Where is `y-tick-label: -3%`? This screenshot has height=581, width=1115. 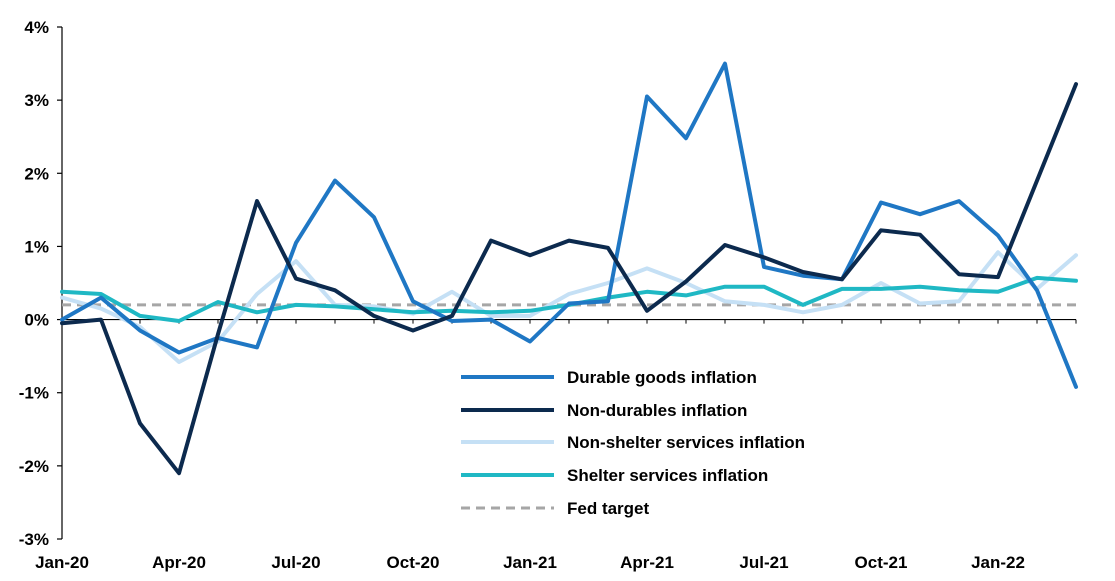
y-tick-label: -3% is located at coordinates (34, 539).